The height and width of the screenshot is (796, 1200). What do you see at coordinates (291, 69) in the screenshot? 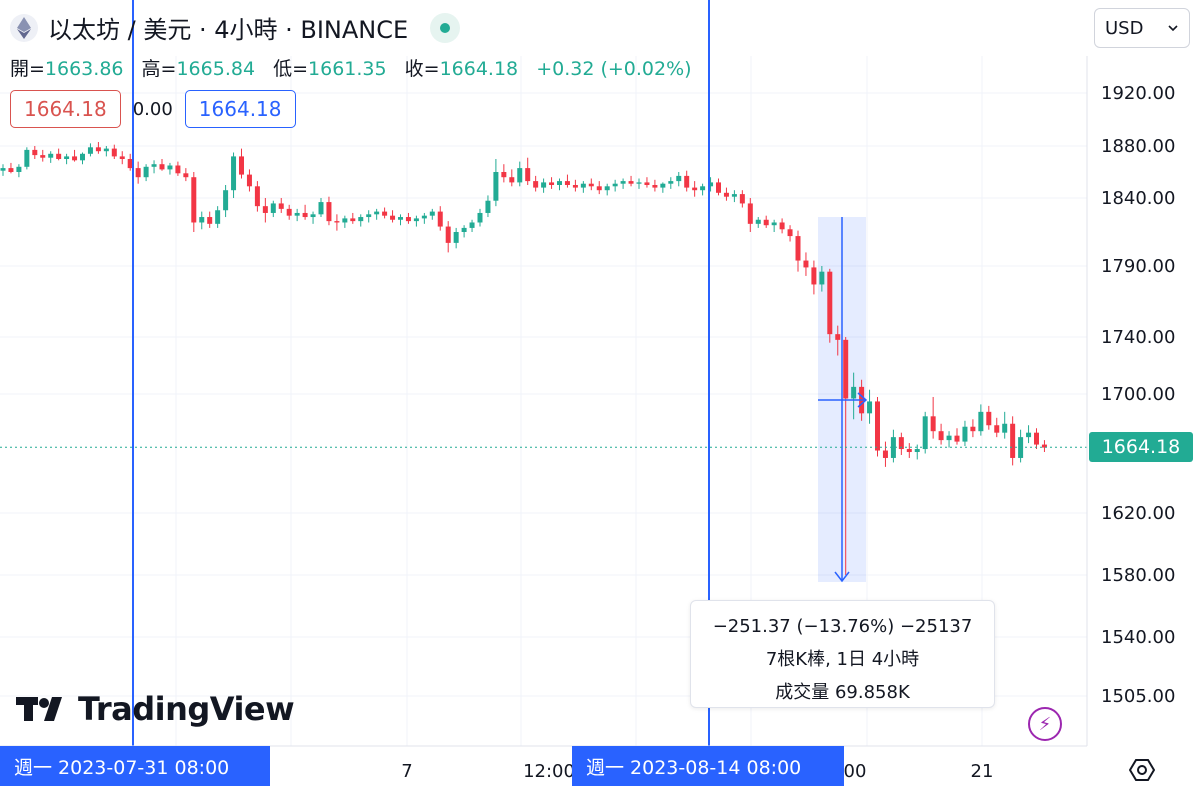
I see `low-label: 低=` at bounding box center [291, 69].